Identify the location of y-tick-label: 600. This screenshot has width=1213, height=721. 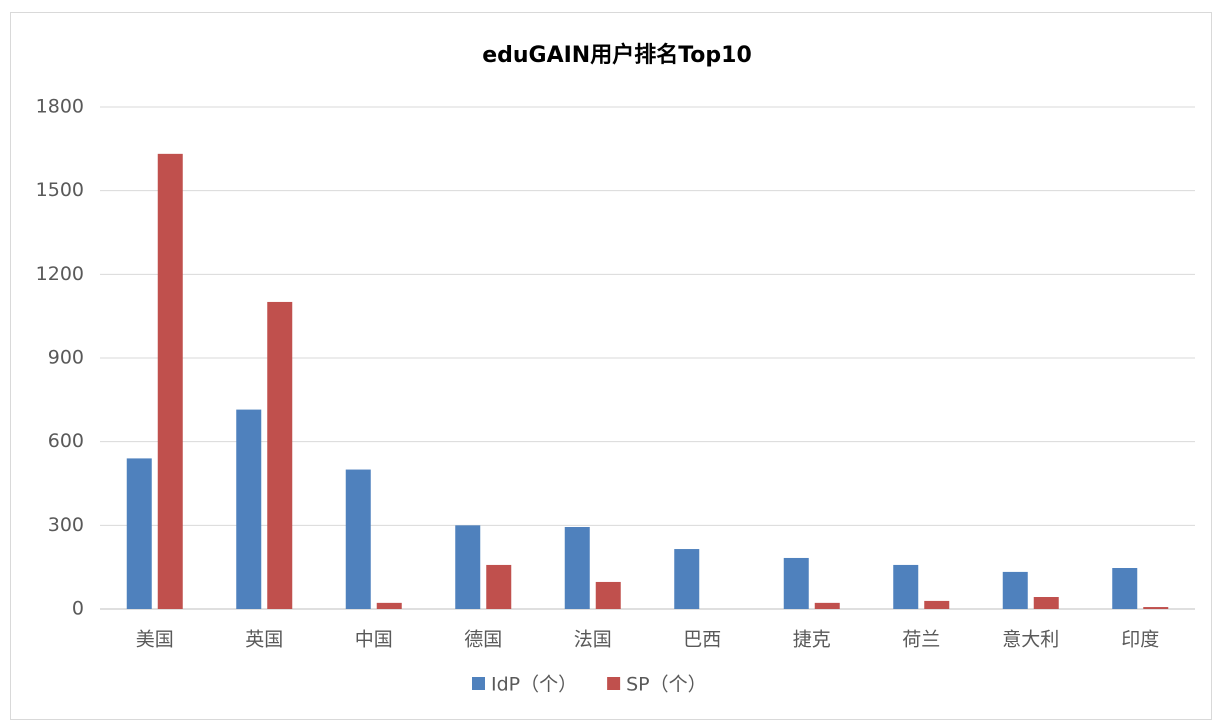
(66, 441).